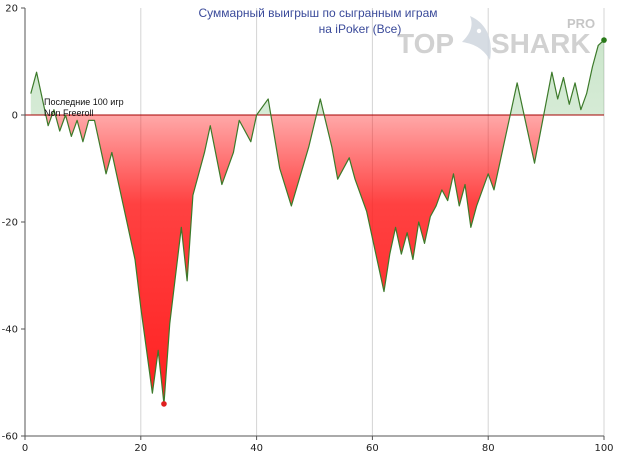  Describe the element at coordinates (84, 102) in the screenshot. I see `annotation-last-games: Последние 100 игр` at that location.